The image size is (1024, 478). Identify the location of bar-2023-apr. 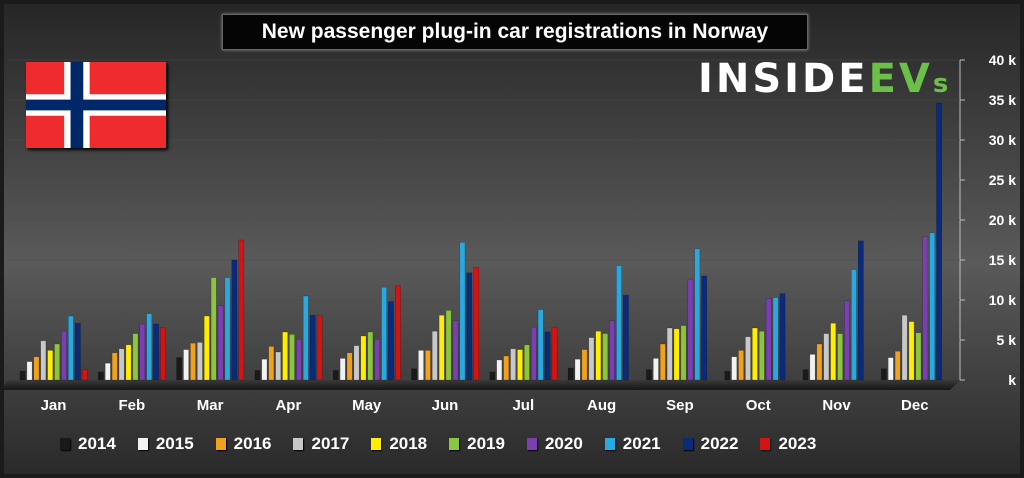
(319, 347).